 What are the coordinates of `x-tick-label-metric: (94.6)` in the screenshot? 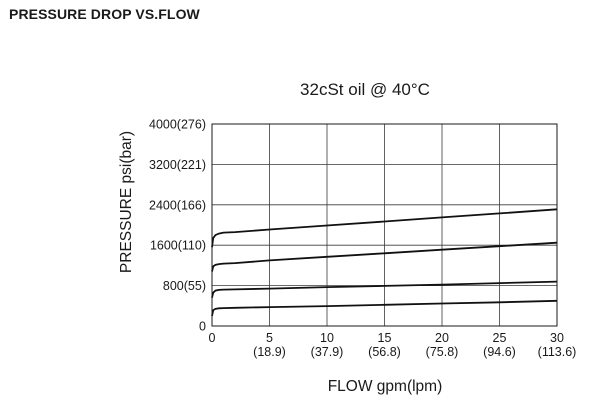 It's located at (499, 352).